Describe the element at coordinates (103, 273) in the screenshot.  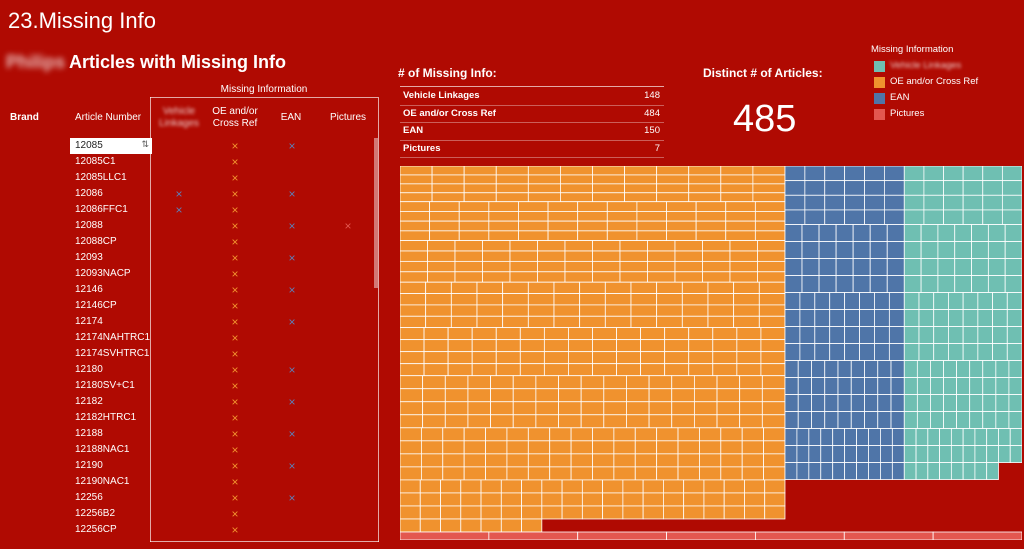
I see `article-number: 12093NACP` at that location.